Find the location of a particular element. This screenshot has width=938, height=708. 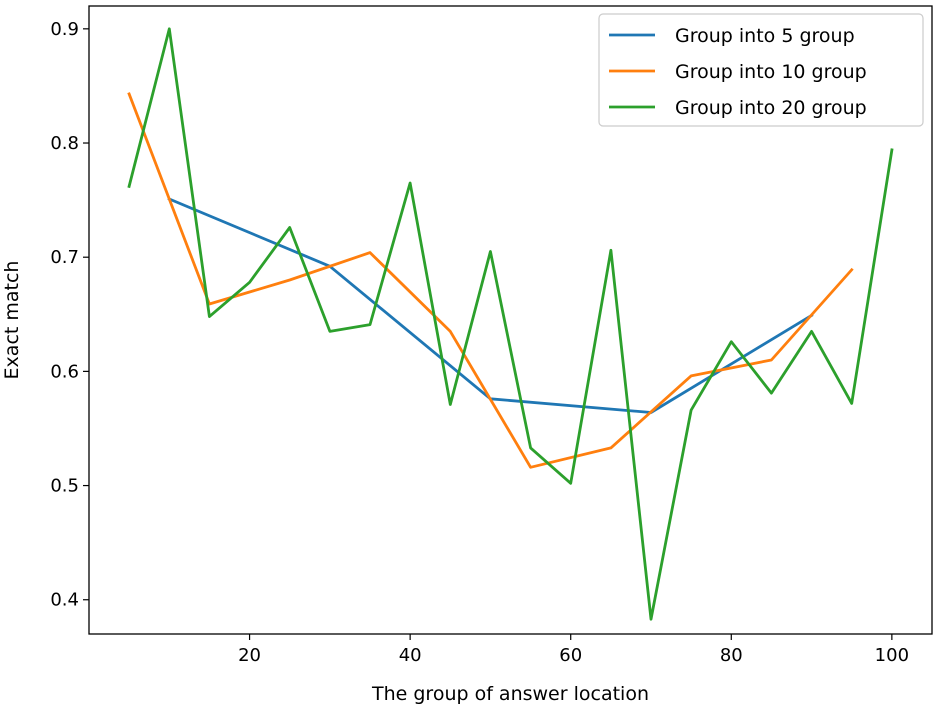

x-axis-ticks: 20 40 60 80 100 is located at coordinates (573, 650).